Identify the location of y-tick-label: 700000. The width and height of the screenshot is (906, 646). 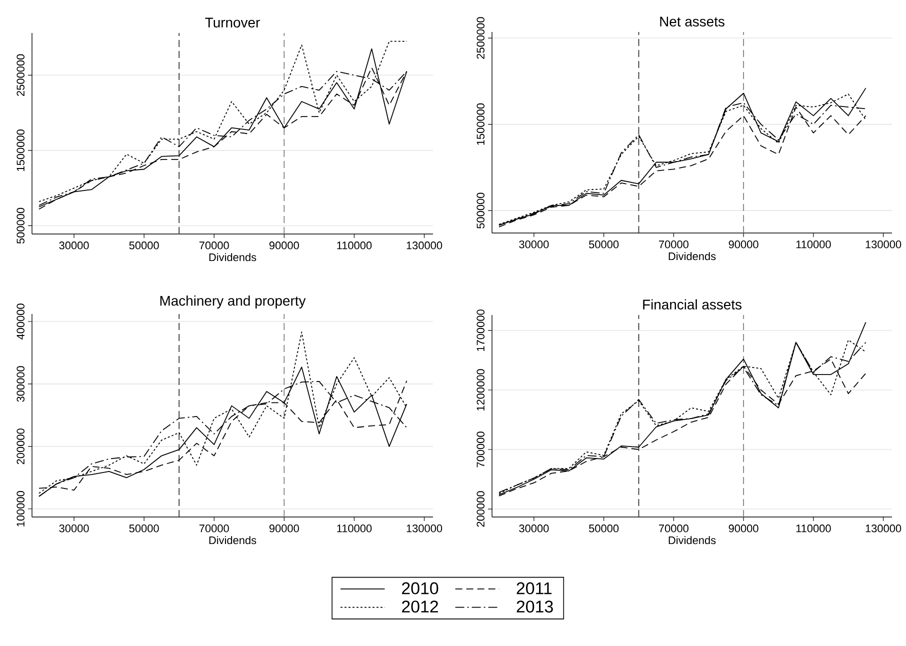
(480, 450).